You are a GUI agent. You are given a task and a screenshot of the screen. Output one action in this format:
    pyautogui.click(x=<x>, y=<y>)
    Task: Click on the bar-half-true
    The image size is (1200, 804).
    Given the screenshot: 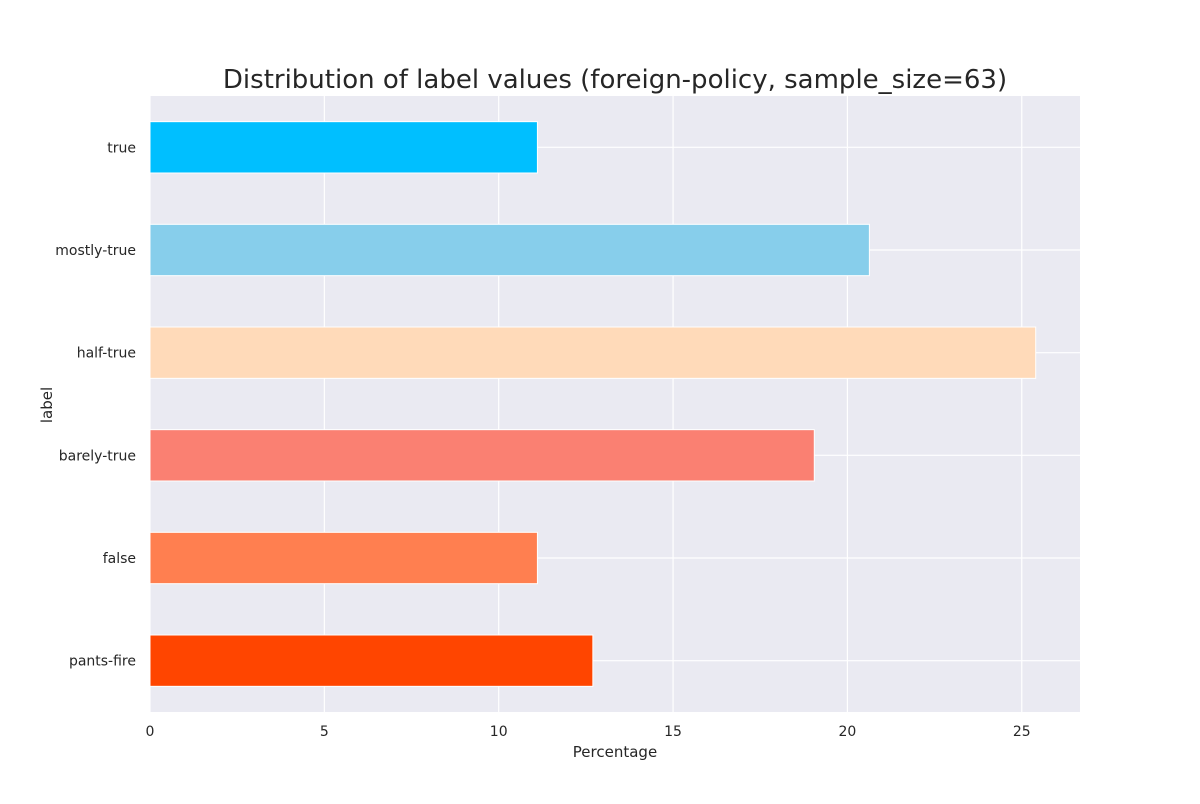 What is the action you would take?
    pyautogui.click(x=593, y=352)
    